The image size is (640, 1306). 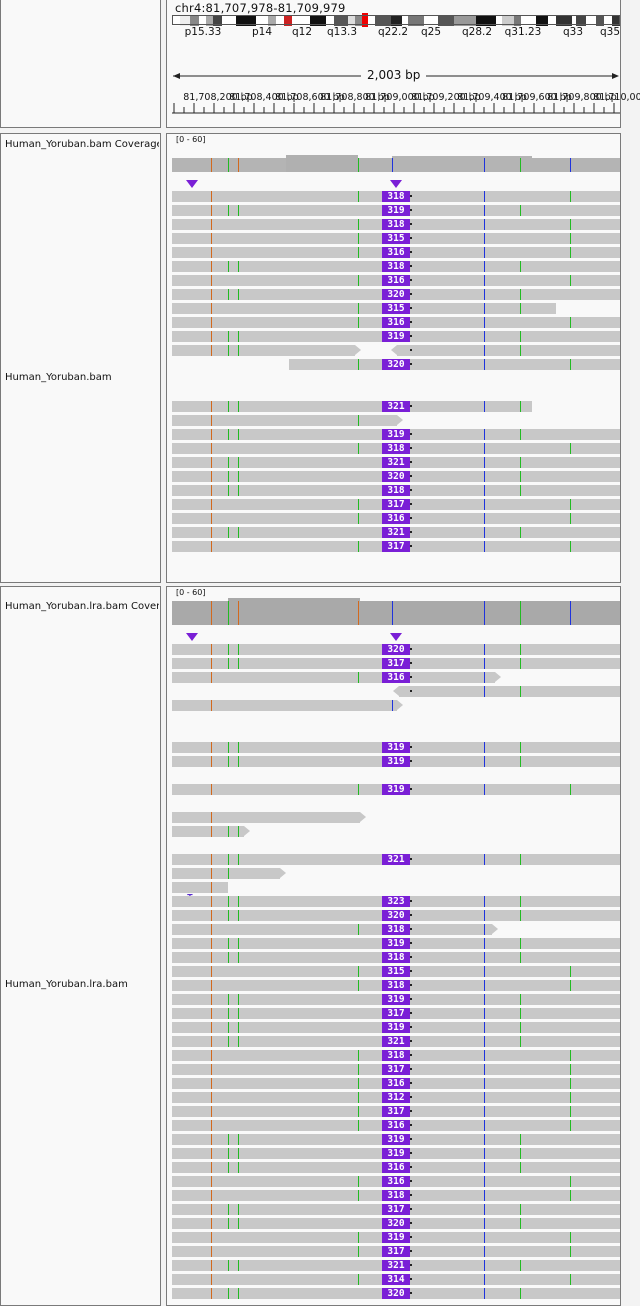 I want to click on coverage-bar, so click(x=294, y=611).